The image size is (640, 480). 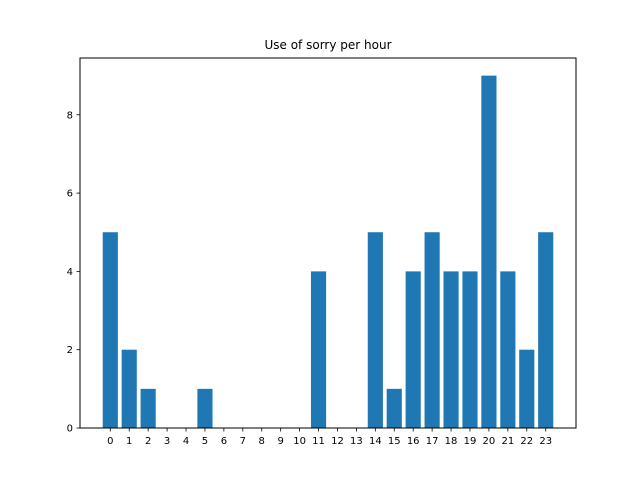 What do you see at coordinates (243, 441) in the screenshot?
I see `x-tick-label: 7` at bounding box center [243, 441].